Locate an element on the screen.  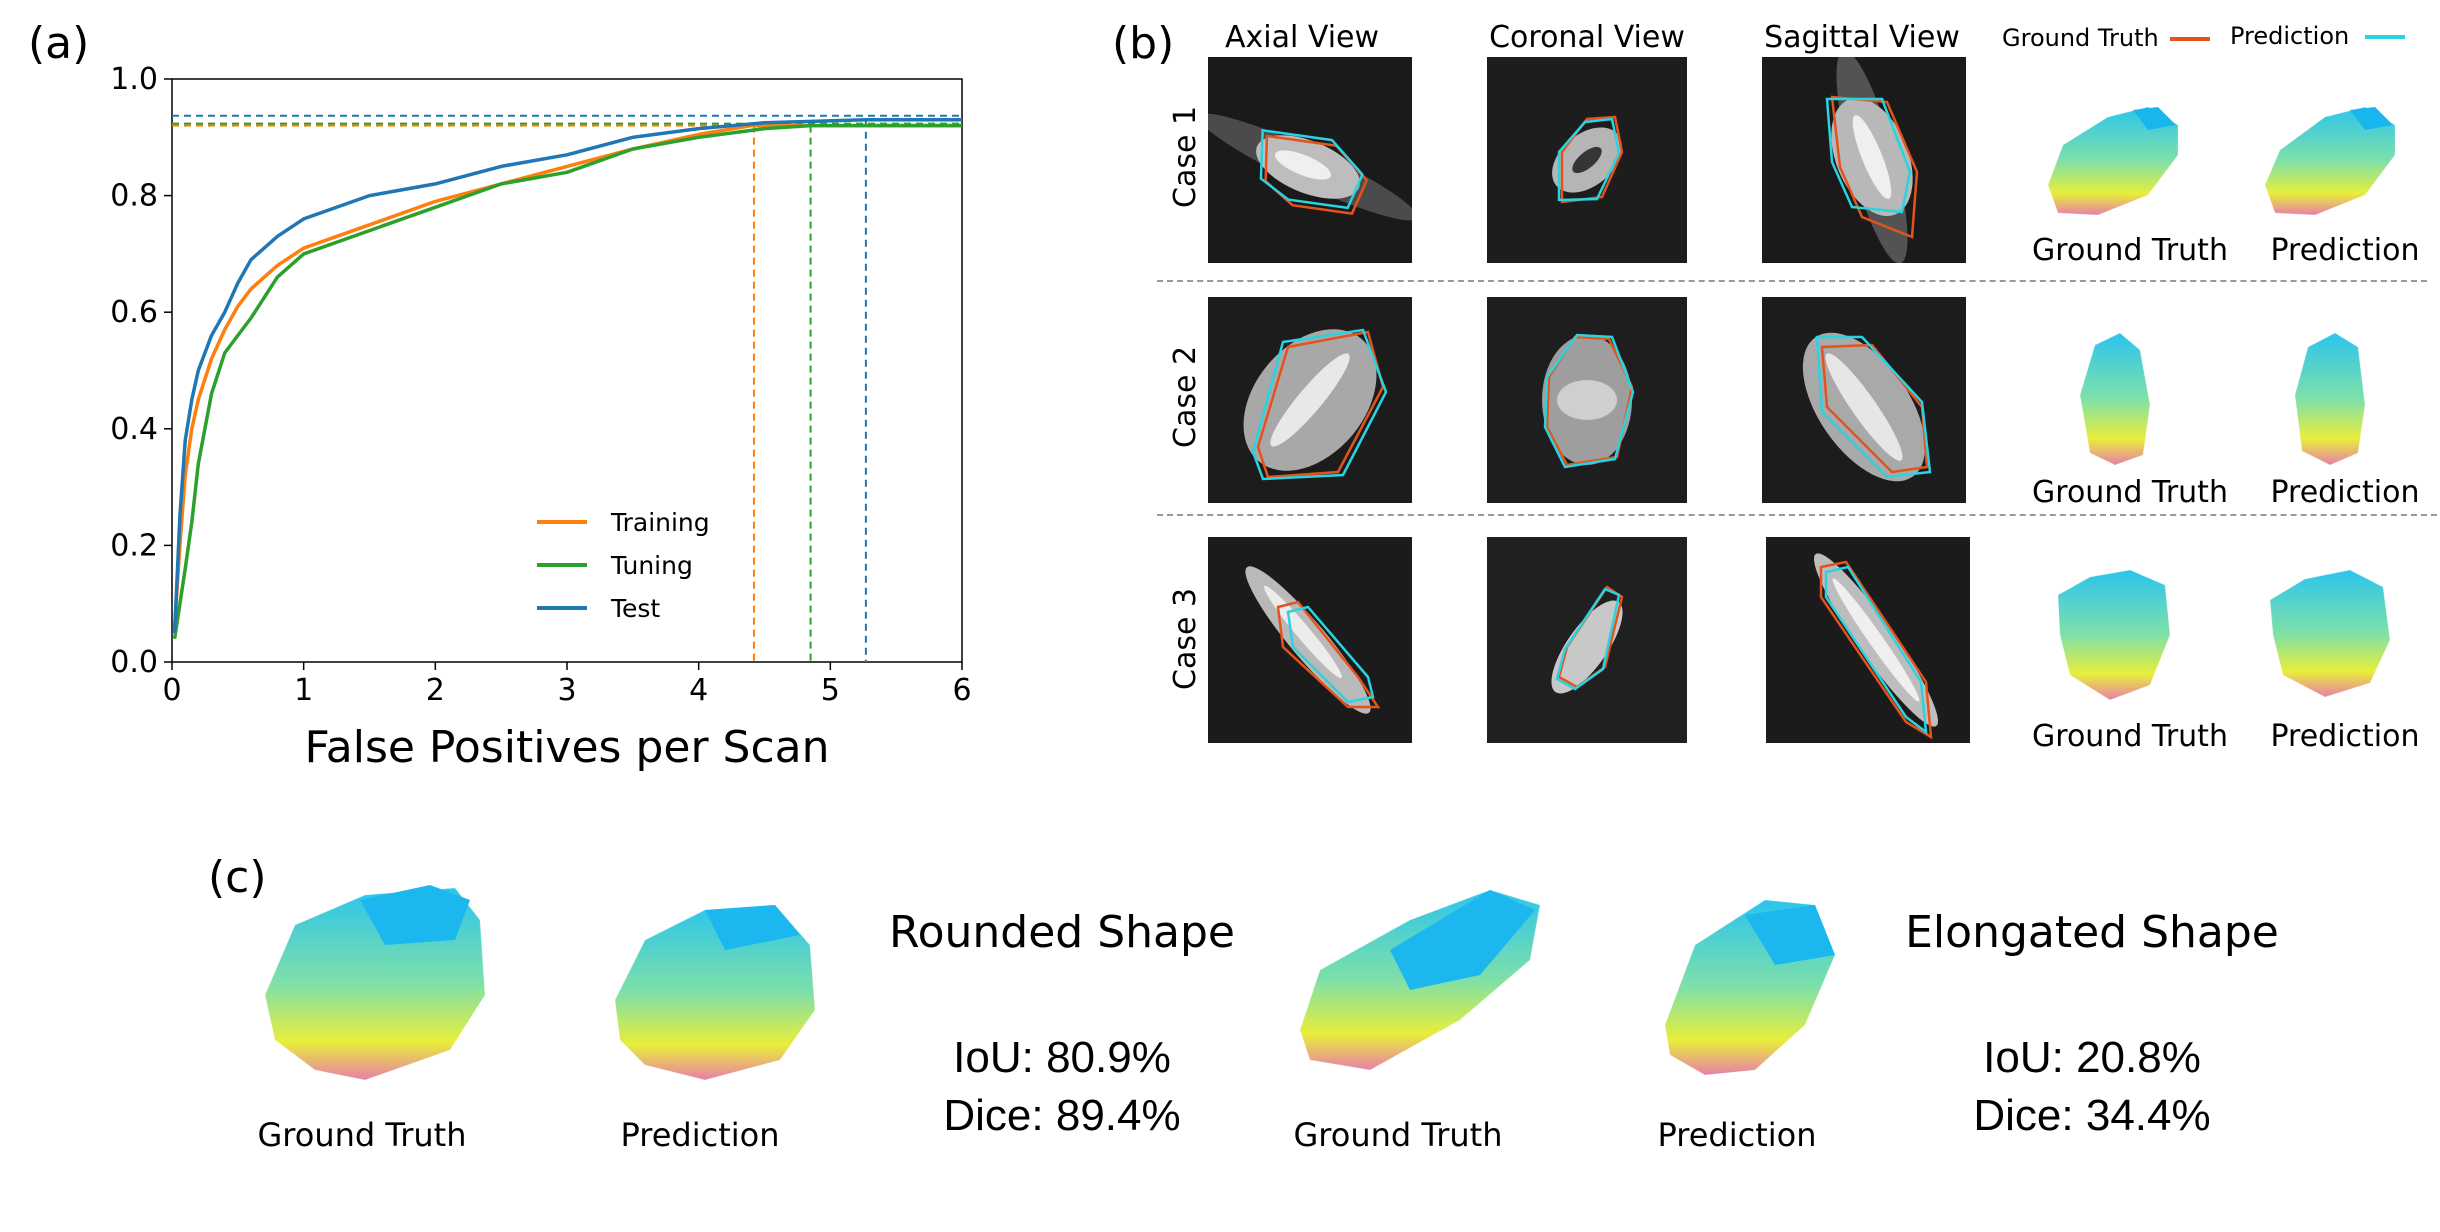
y-tick-label: 0.2 is located at coordinates (134, 545).